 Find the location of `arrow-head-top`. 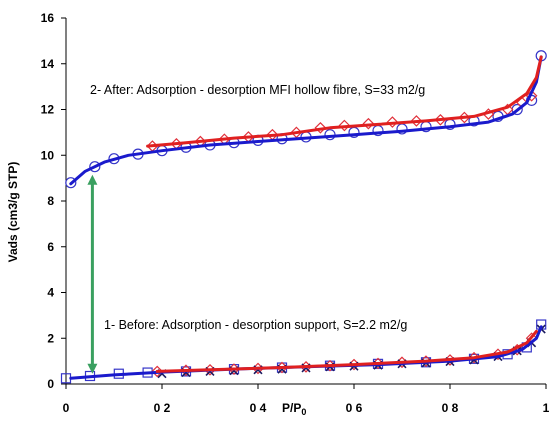

arrow-head-top is located at coordinates (92, 179).